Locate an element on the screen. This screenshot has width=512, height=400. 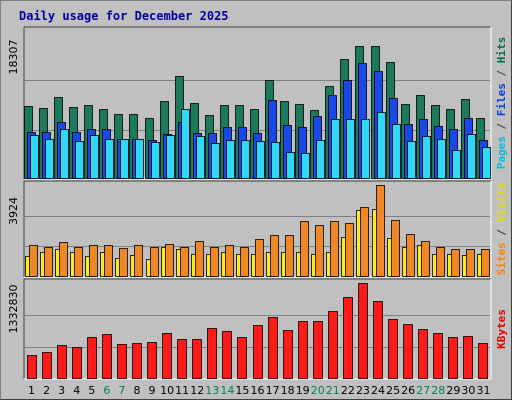
chart-title: Daily usage for December 2025 is located at coordinates (124, 16).